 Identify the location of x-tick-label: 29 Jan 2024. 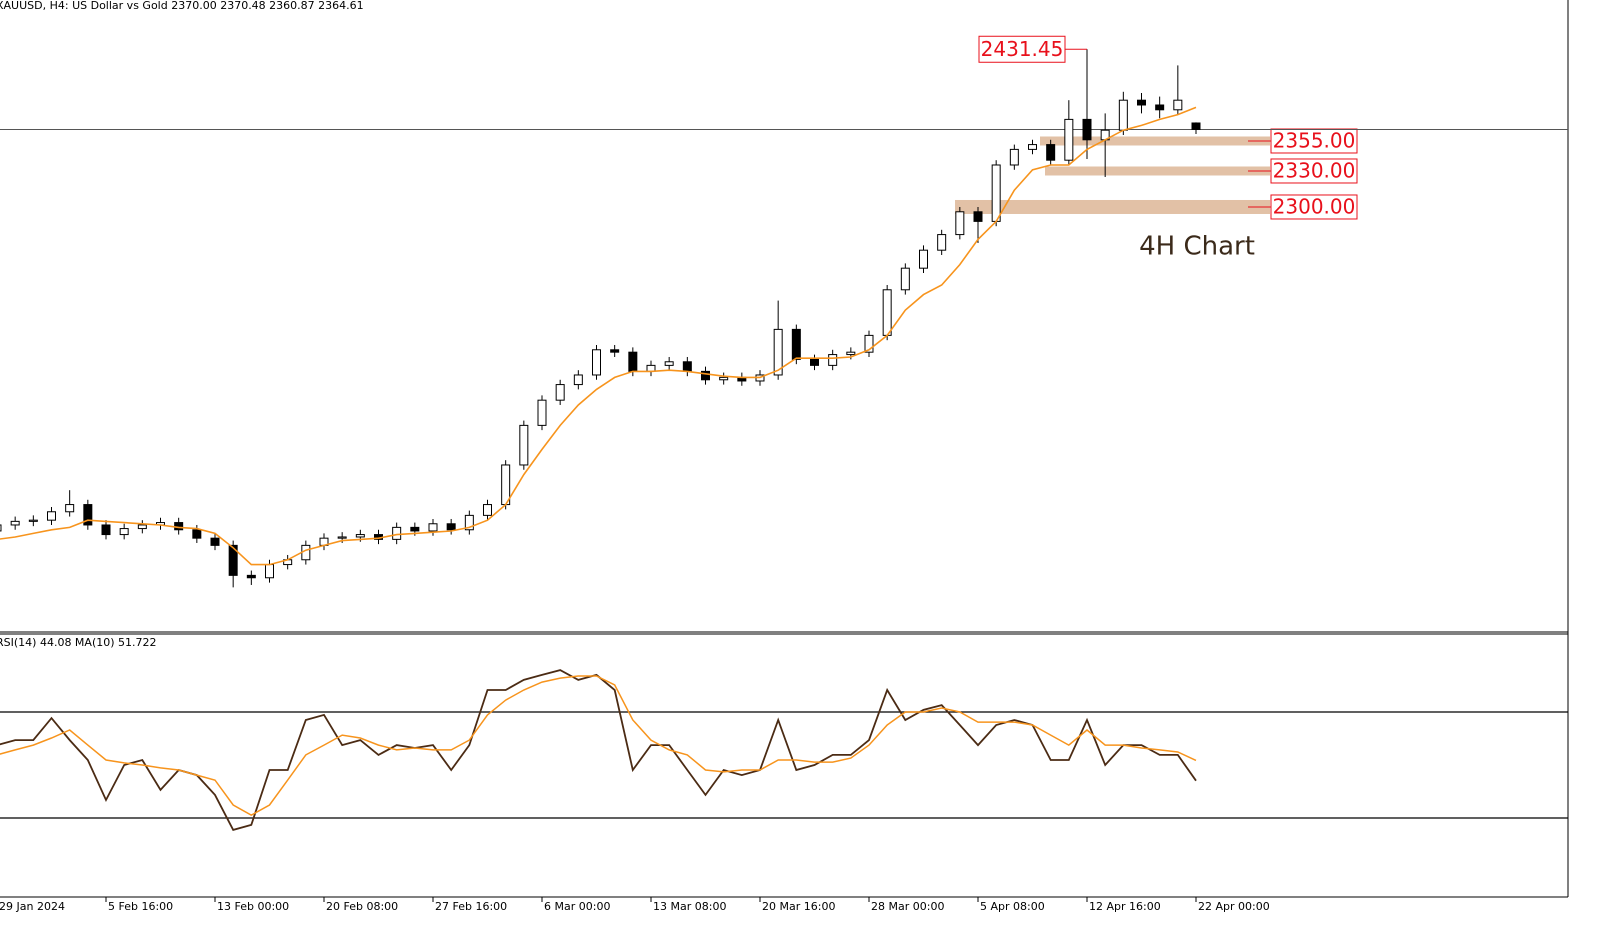
(32, 906).